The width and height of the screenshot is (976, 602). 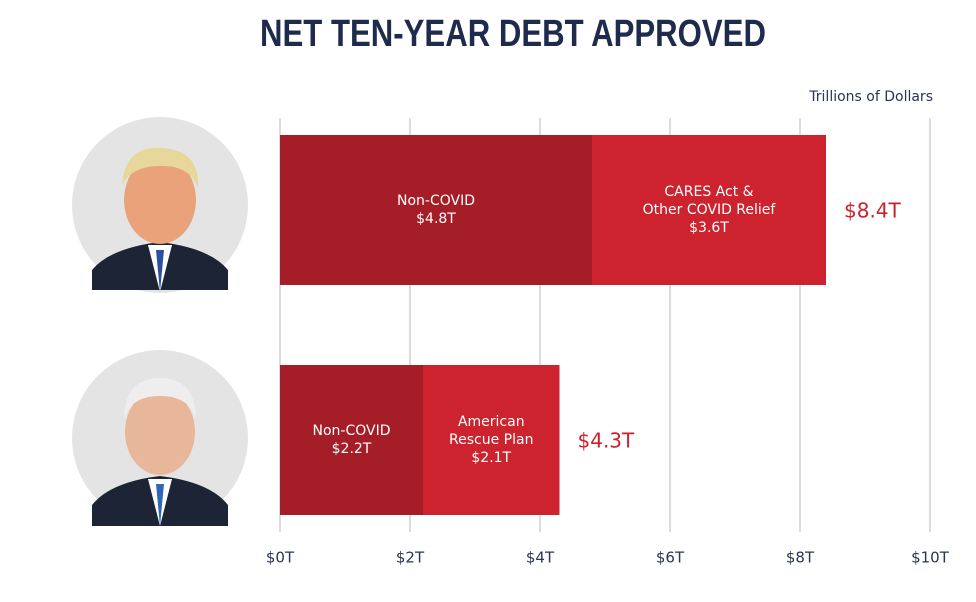 I want to click on segment-label: American Rescue Plan $2.1T, so click(x=491, y=440).